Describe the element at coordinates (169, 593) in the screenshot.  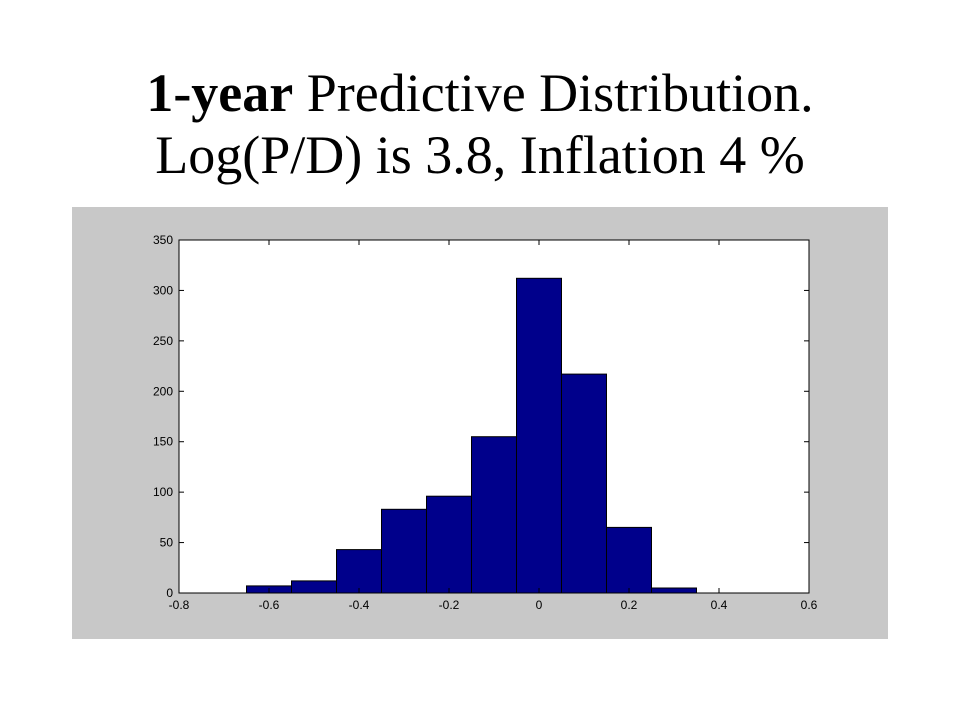
I see `y-tick-label-0: 0` at that location.